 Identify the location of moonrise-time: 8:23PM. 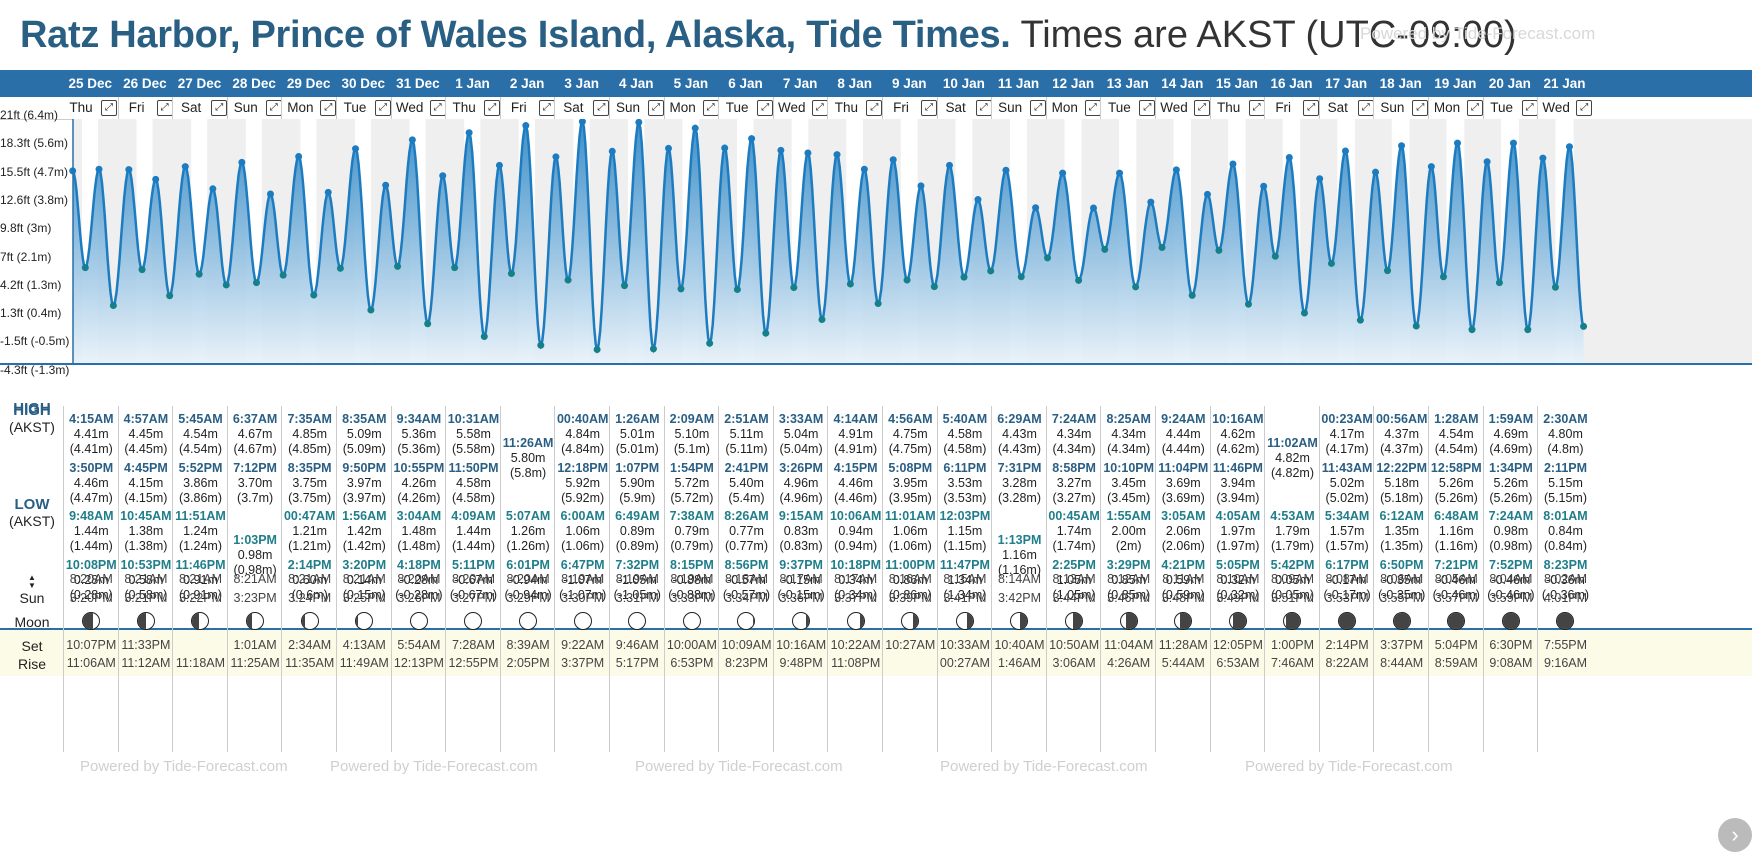
(746, 663).